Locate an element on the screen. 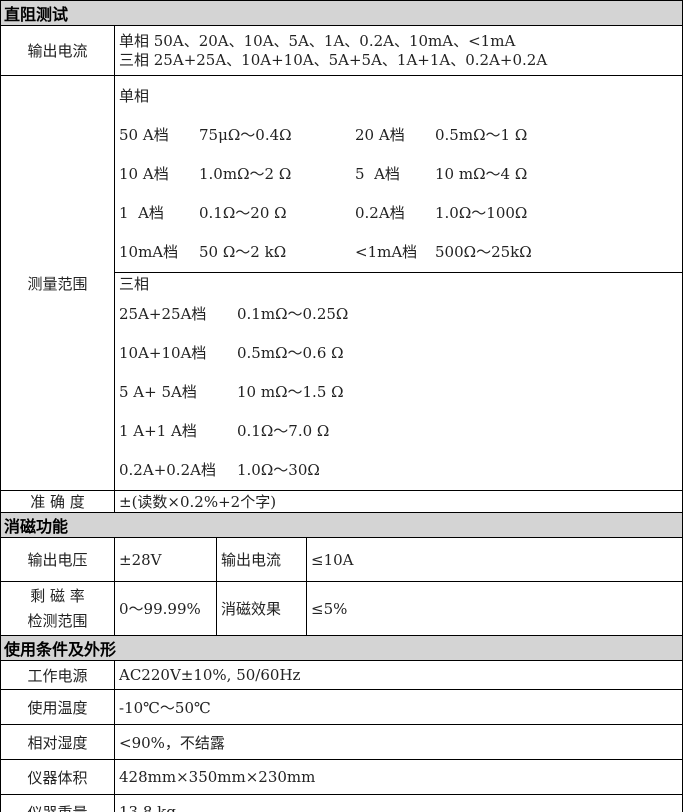 The height and width of the screenshot is (812, 684). condition-row: 仪器体积 428mm×350mm×230mm is located at coordinates (341, 777).